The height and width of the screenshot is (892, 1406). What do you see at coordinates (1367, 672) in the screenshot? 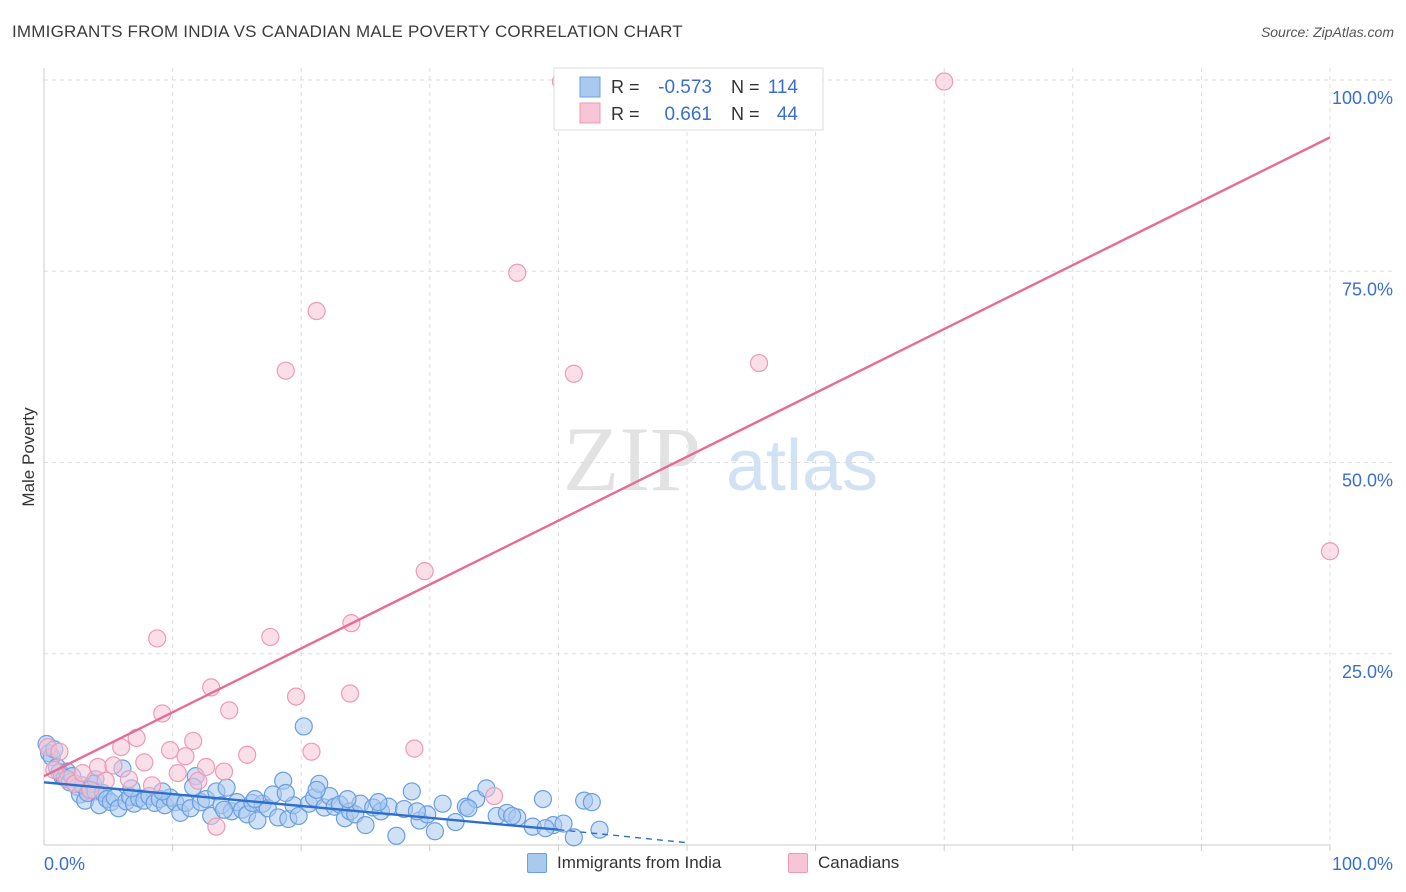
I see `y-tick-label: 25.0%` at bounding box center [1367, 672].